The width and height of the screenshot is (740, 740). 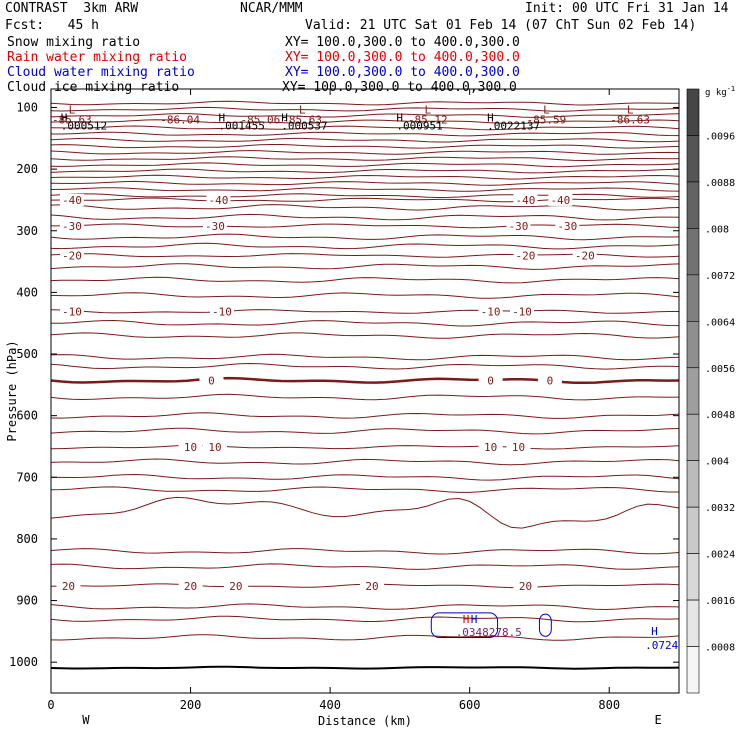 I want to click on colorbar-label: .004, so click(x=717, y=462).